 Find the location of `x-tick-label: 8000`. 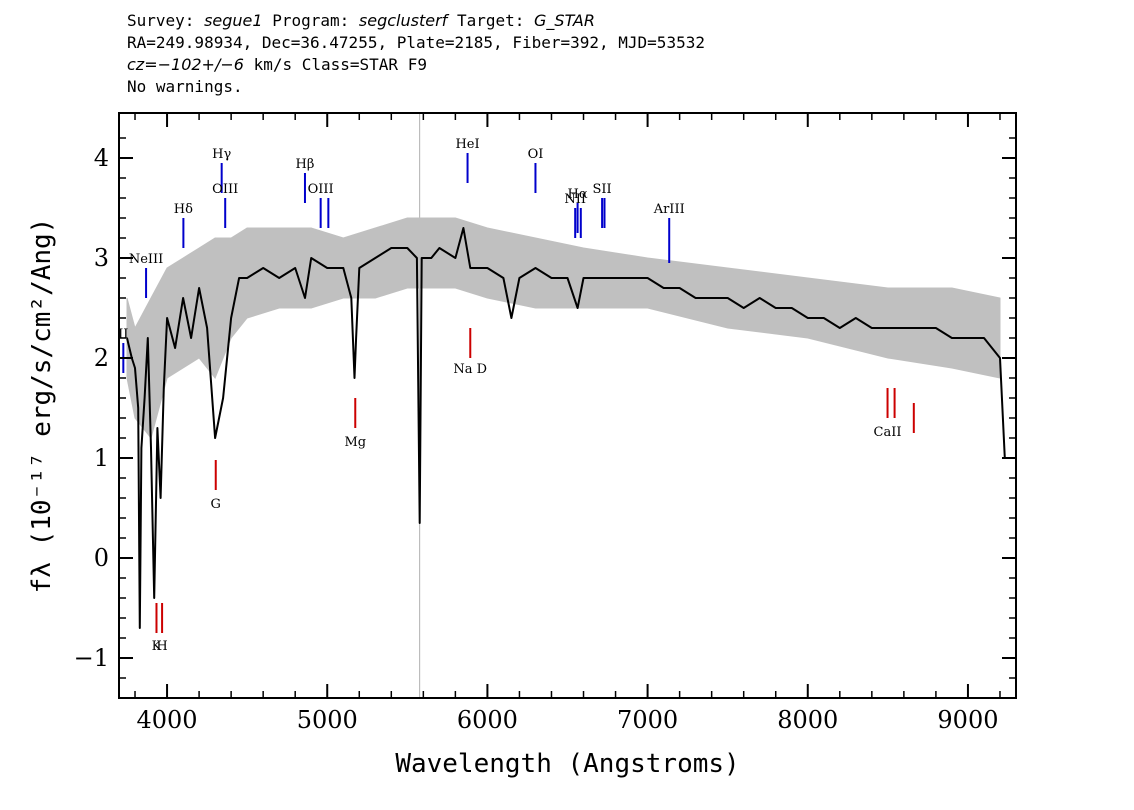

x-tick-label: 8000 is located at coordinates (807, 720).